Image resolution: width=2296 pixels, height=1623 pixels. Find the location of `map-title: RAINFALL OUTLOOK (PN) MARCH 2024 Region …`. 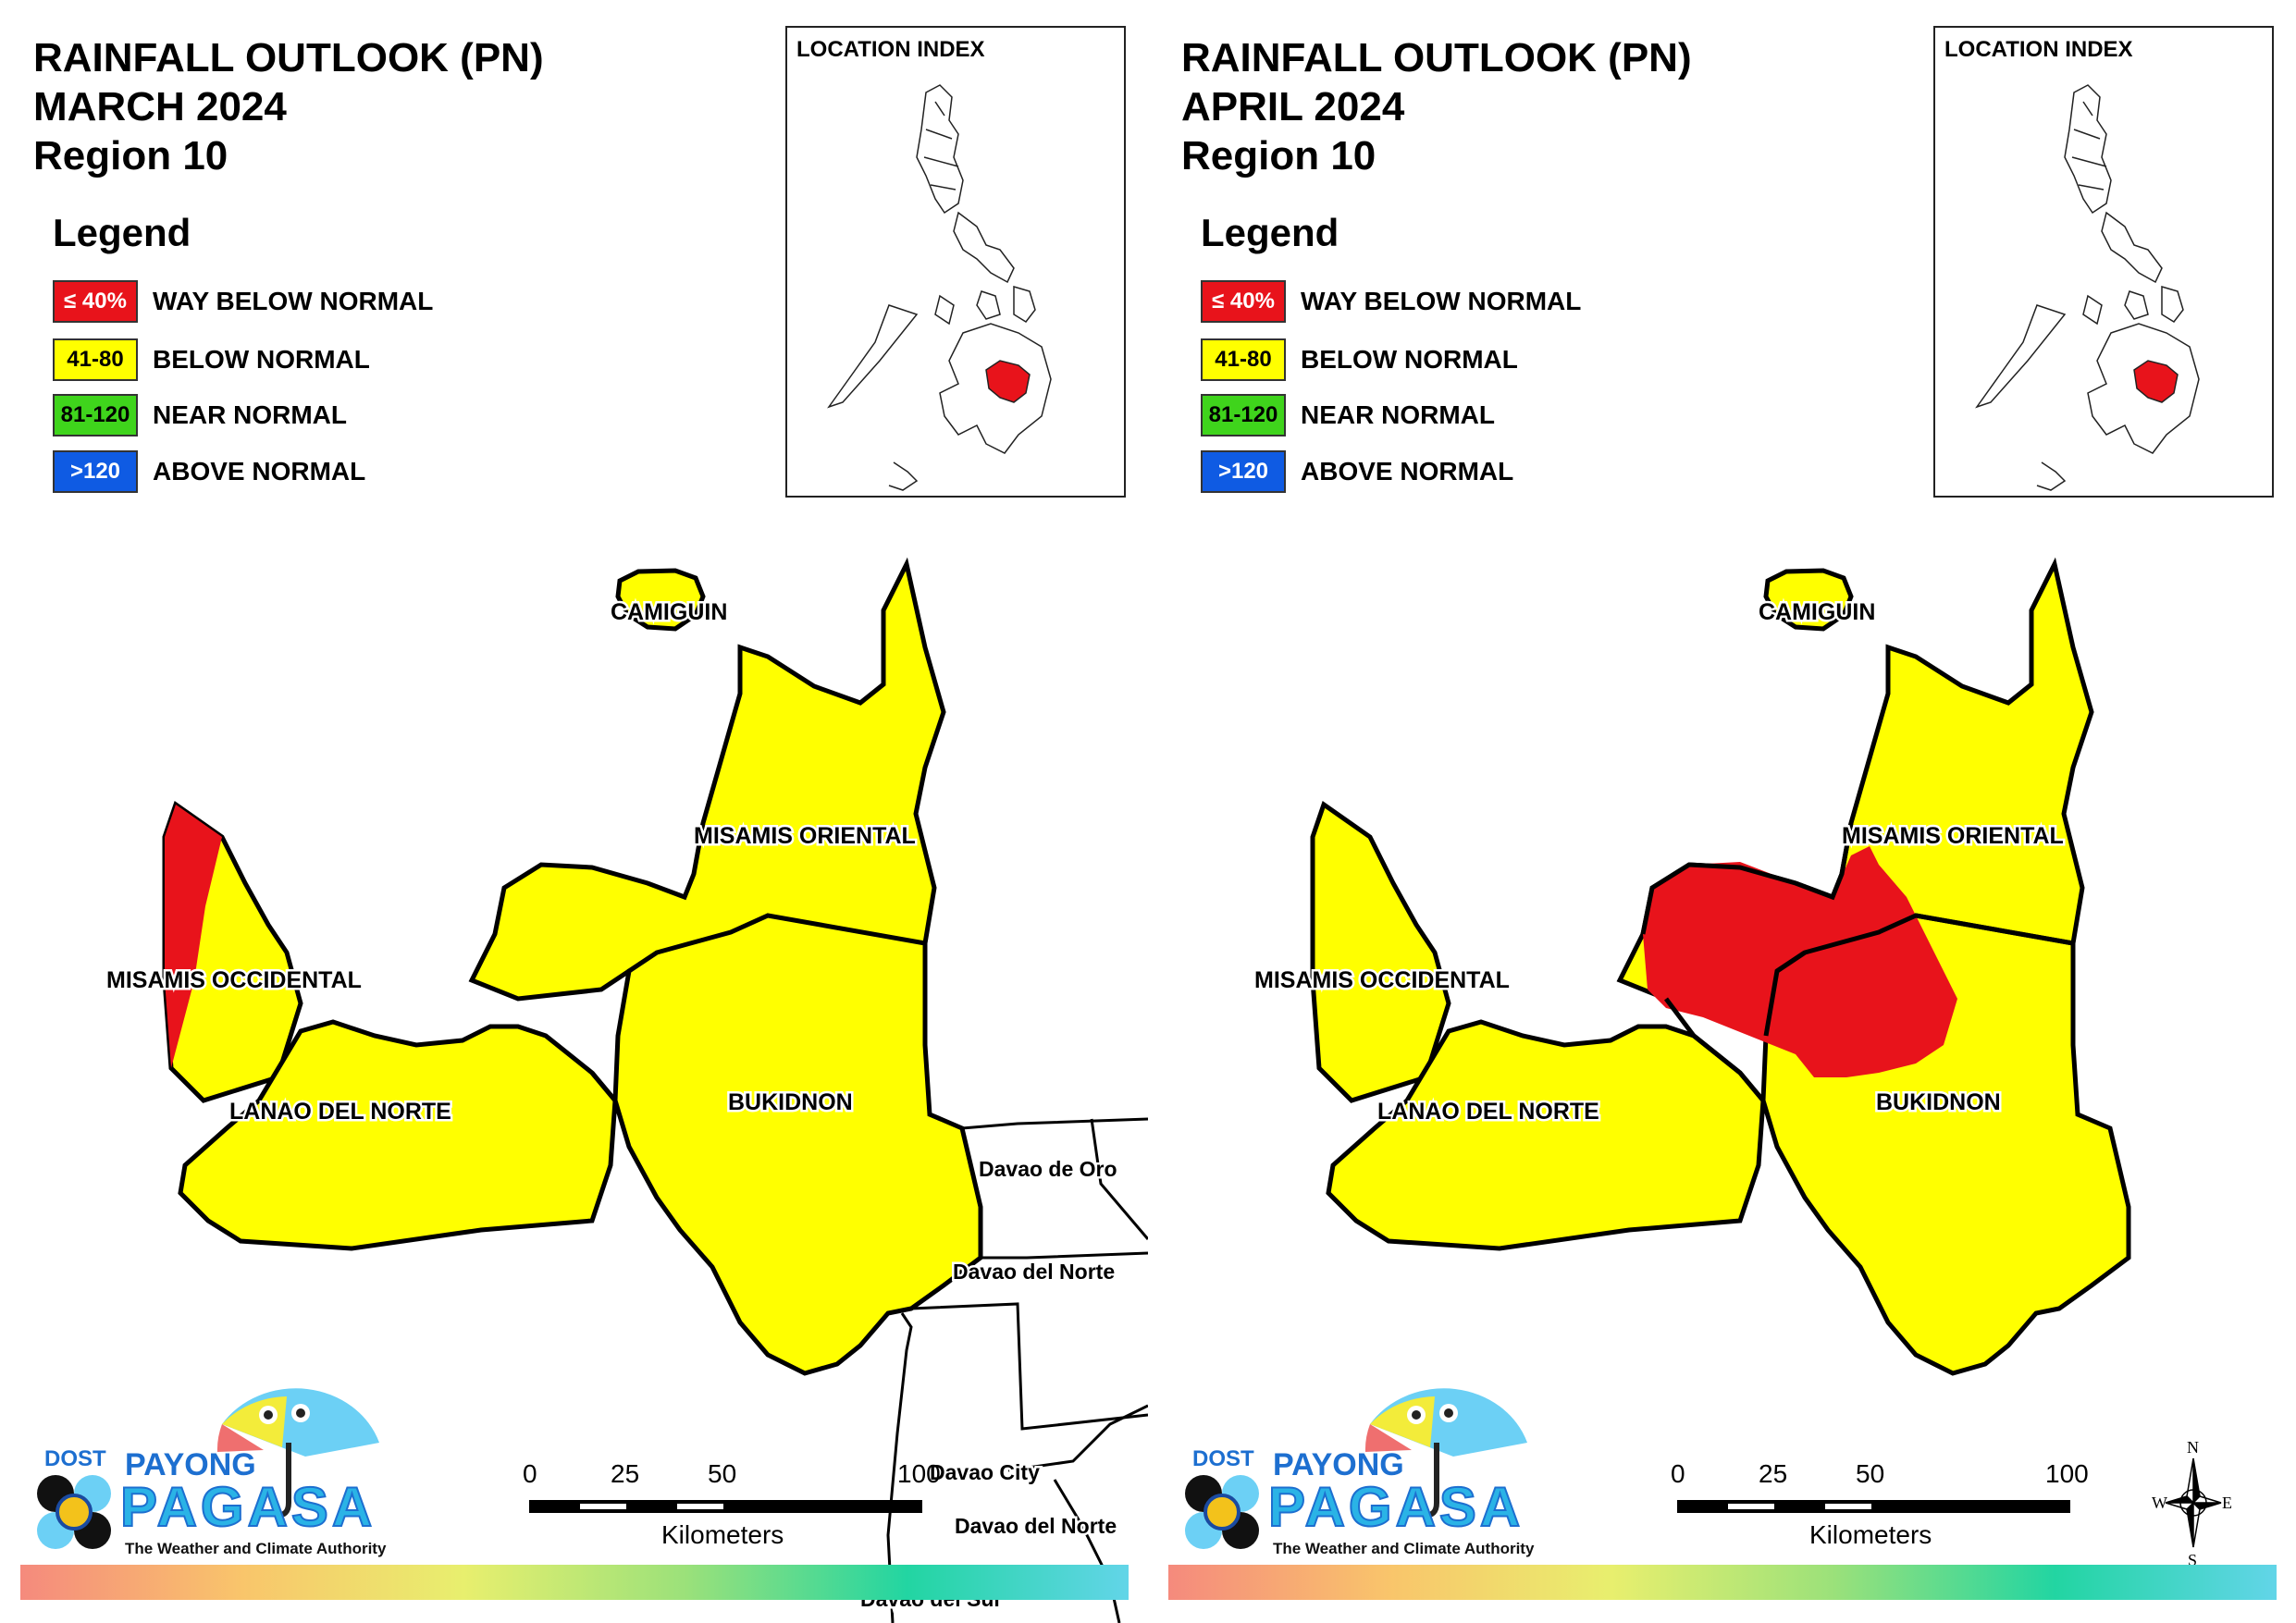

map-title: RAINFALL OUTLOOK (PN) MARCH 2024 Region … is located at coordinates (288, 106).